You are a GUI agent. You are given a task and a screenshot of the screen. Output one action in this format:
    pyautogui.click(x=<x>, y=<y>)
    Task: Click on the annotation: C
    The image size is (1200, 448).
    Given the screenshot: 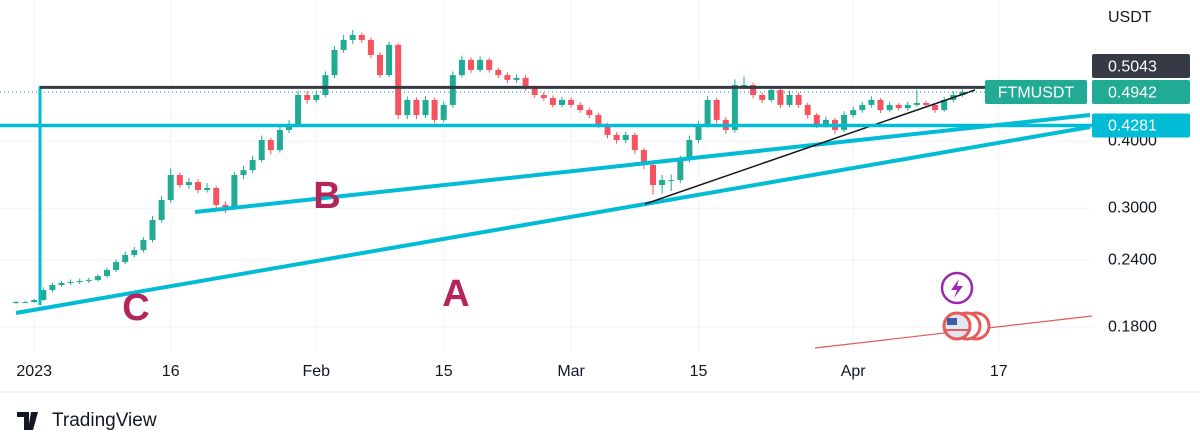 What is the action you would take?
    pyautogui.click(x=135, y=308)
    